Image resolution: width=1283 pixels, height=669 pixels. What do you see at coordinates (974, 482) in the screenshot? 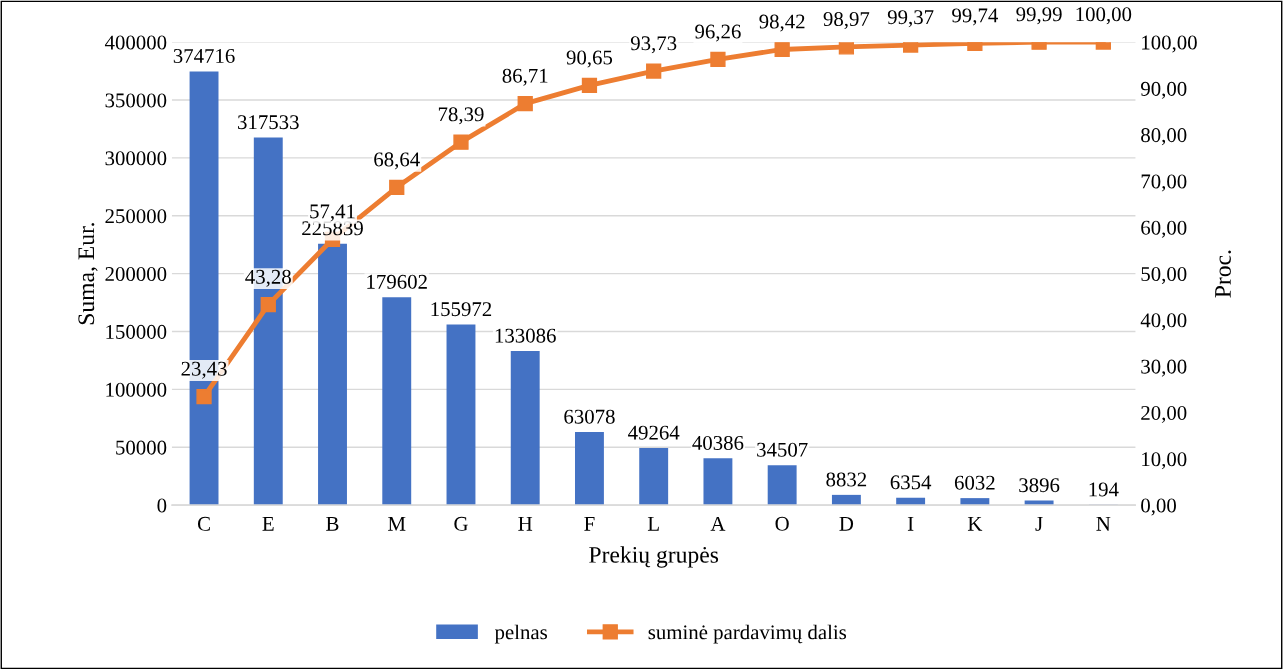
I see `data-label: 6032` at bounding box center [974, 482].